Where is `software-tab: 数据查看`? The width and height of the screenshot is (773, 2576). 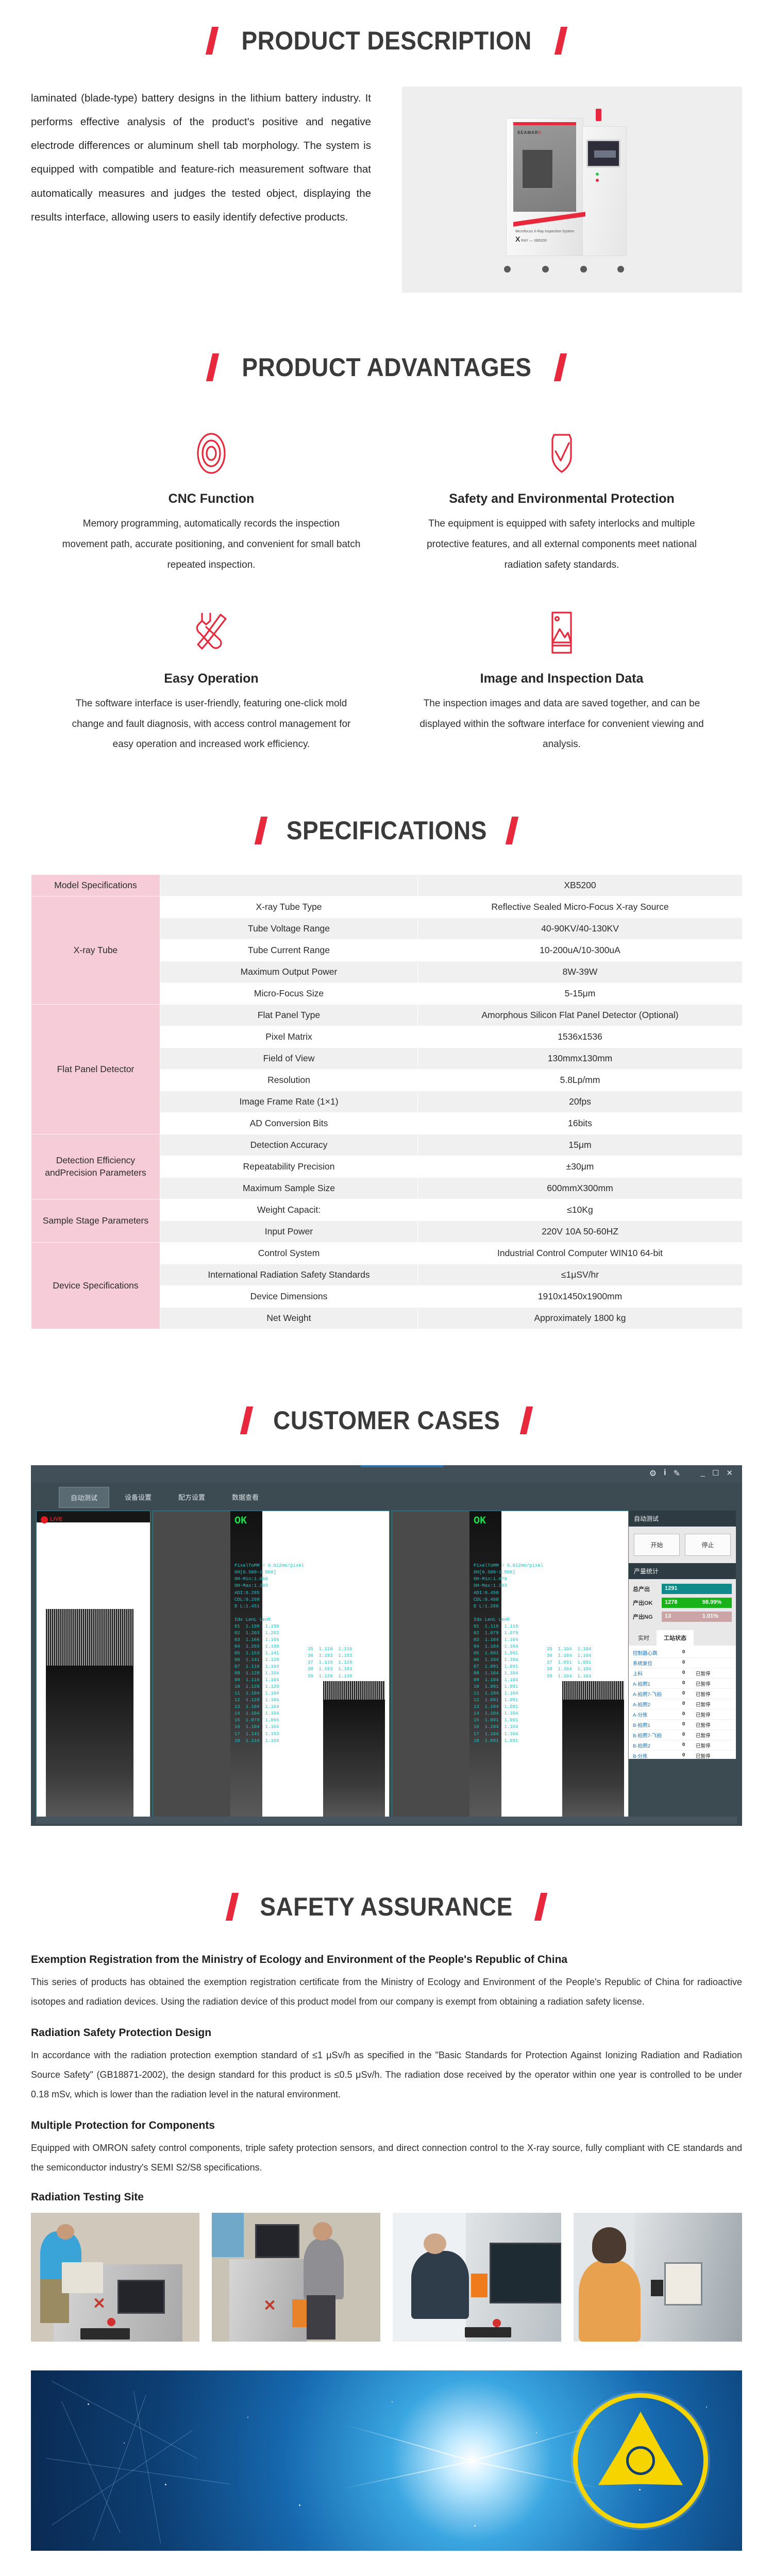
software-tab: 数据查看 is located at coordinates (245, 1498).